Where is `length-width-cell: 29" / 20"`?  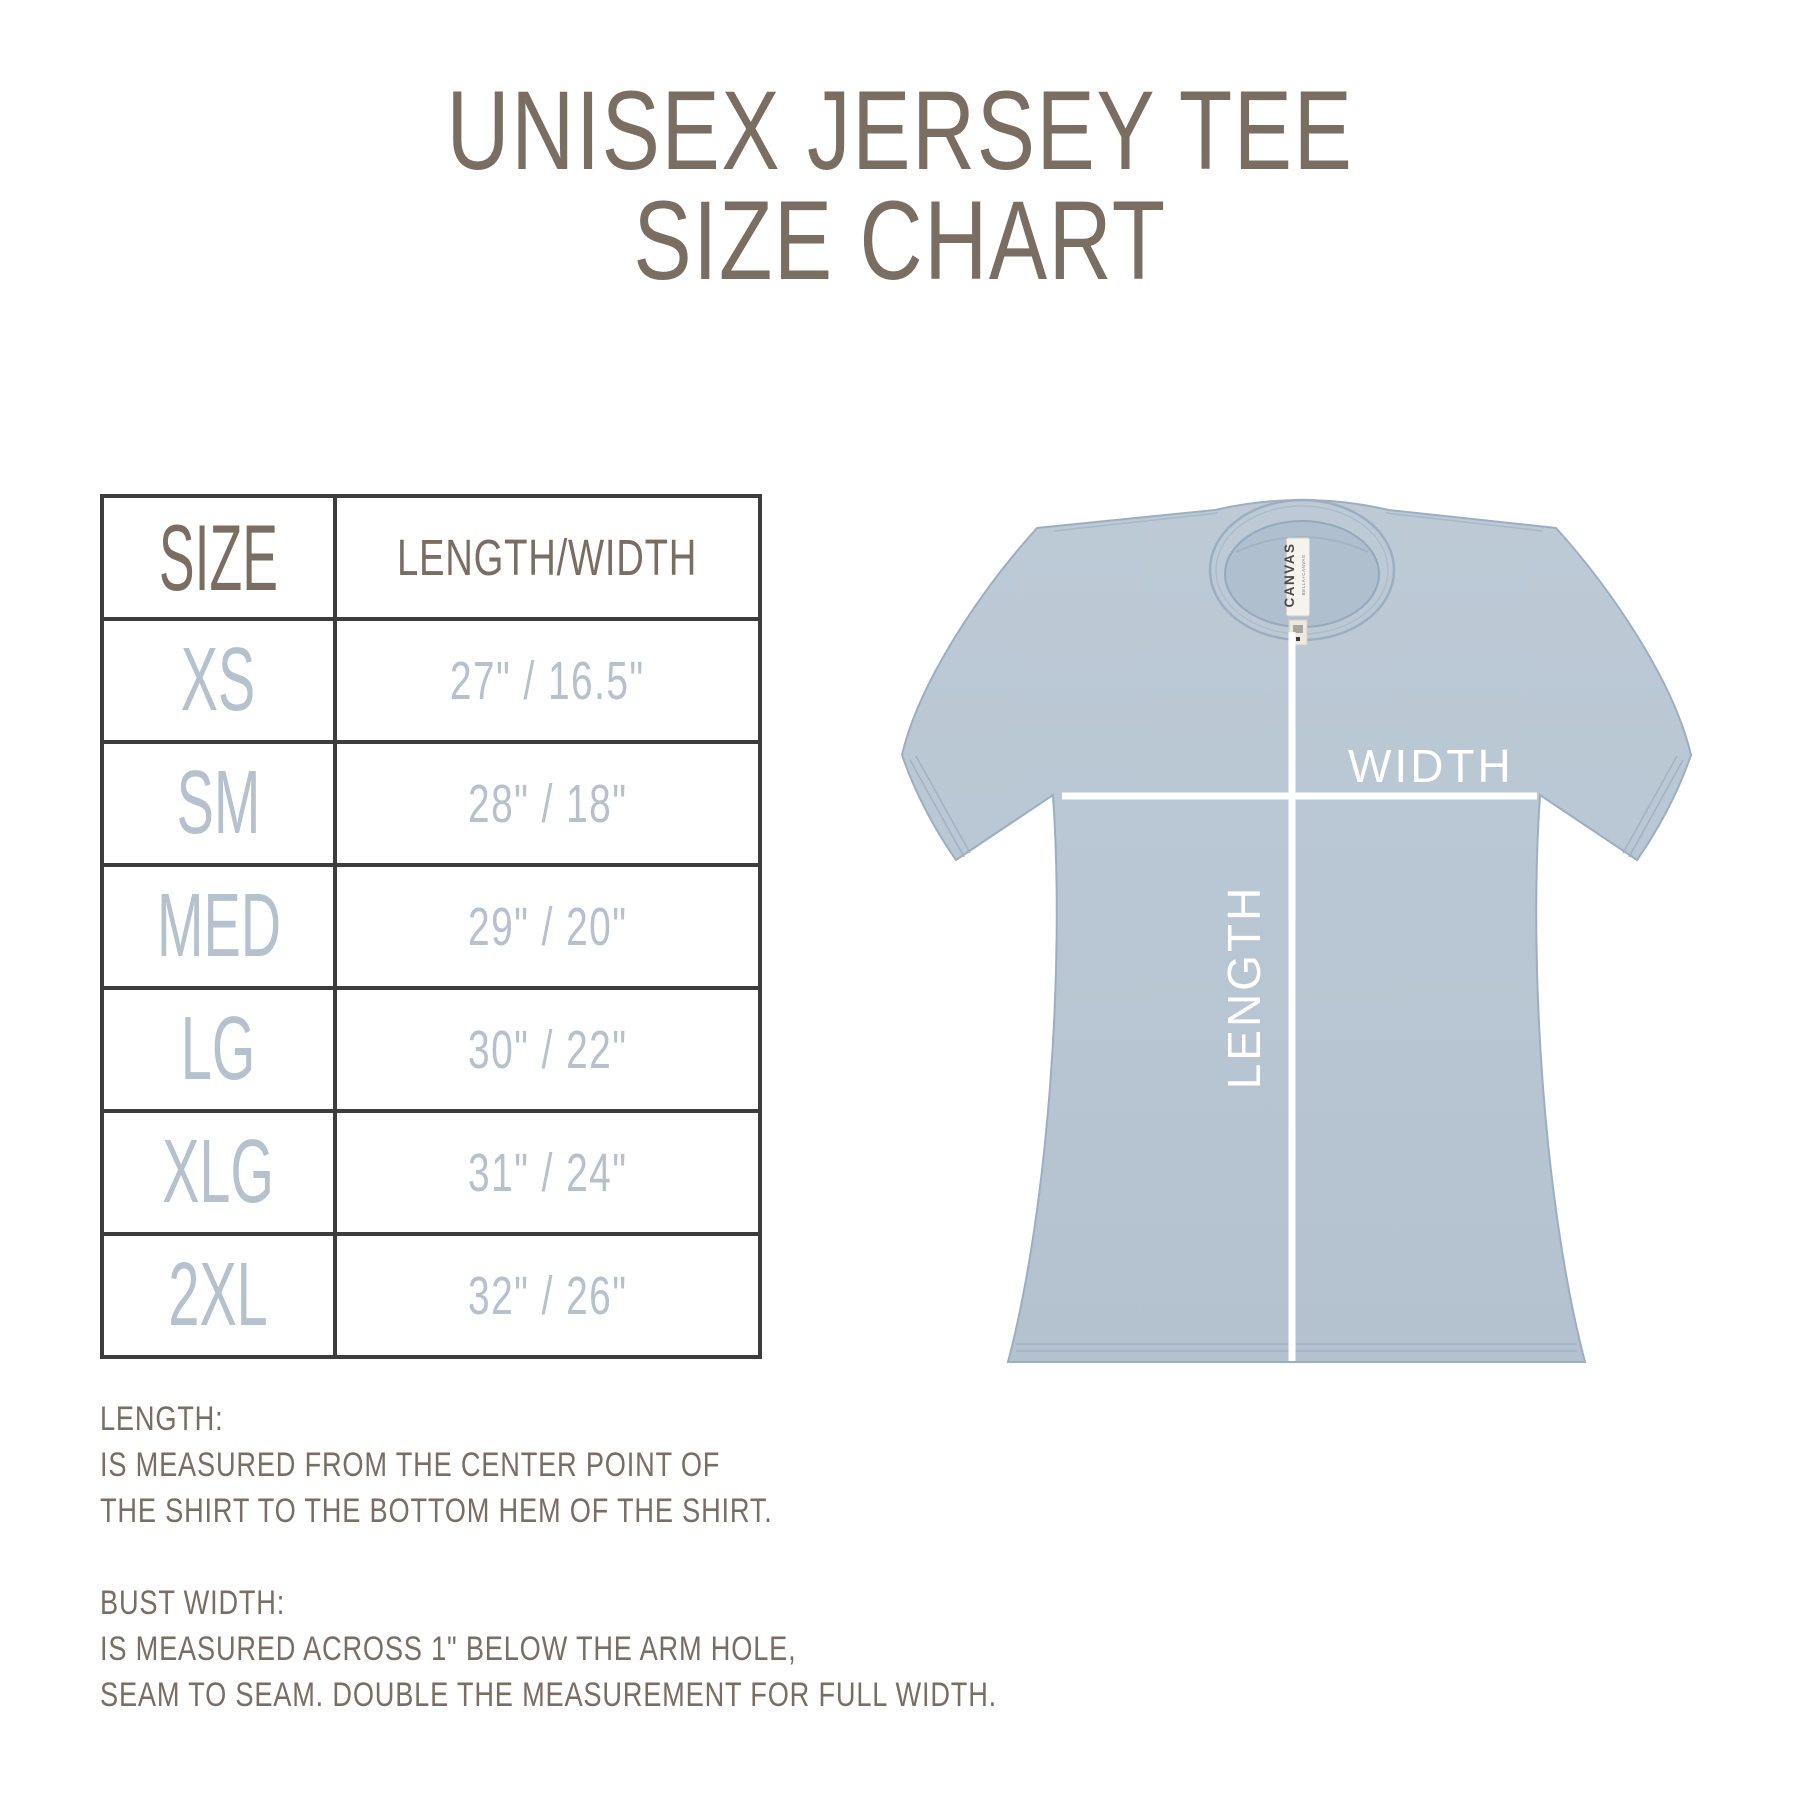 length-width-cell: 29" / 20" is located at coordinates (547, 926).